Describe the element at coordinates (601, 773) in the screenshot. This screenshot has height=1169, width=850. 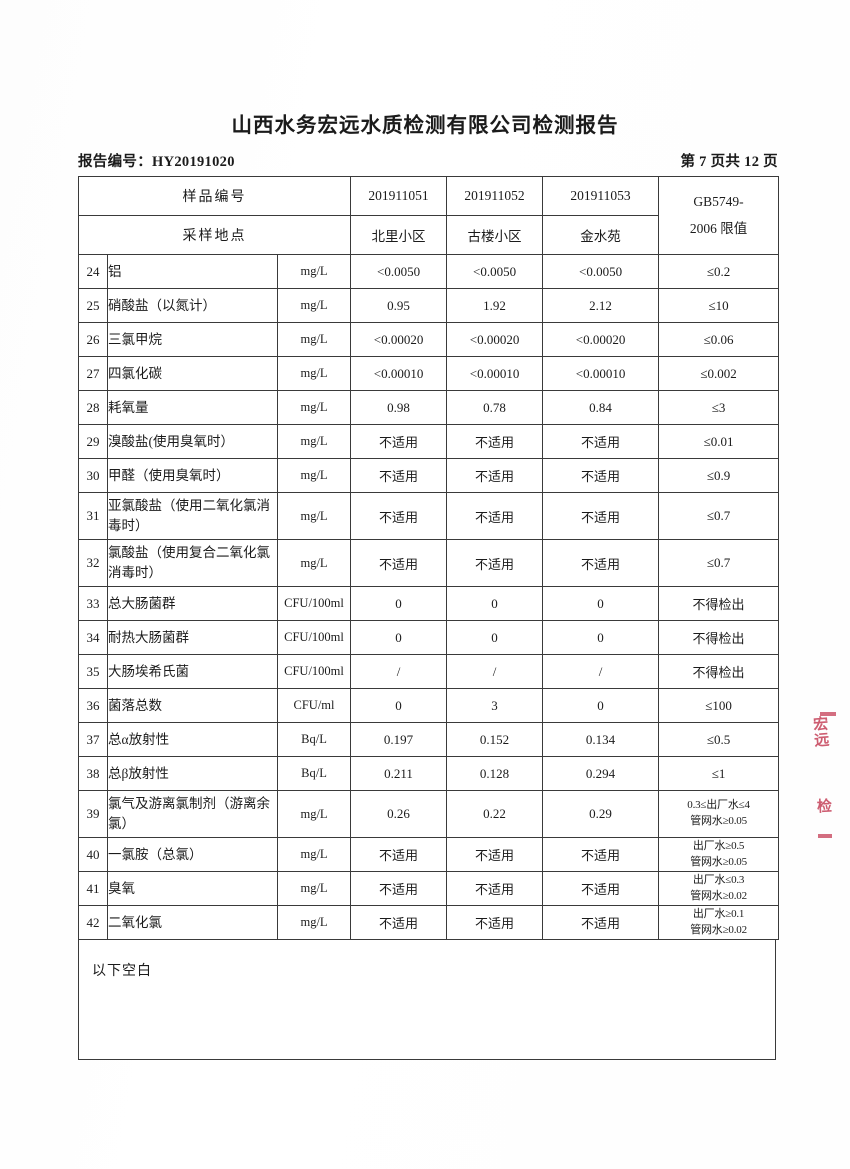
I see `result-sample-3: 0.294` at that location.